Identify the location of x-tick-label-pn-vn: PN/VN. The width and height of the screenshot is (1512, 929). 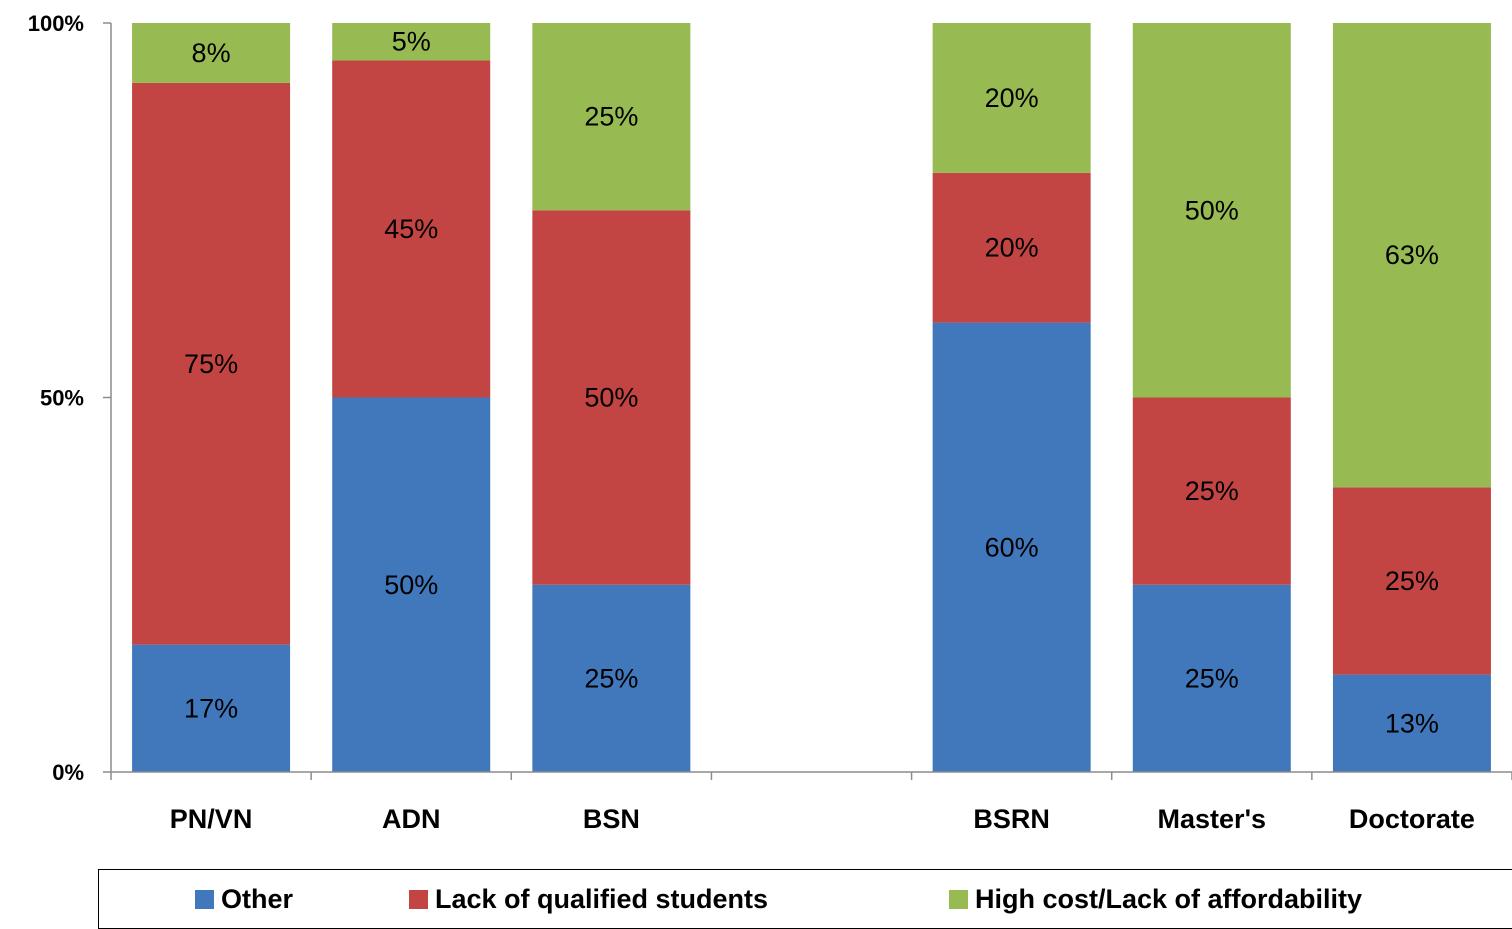
(211, 819).